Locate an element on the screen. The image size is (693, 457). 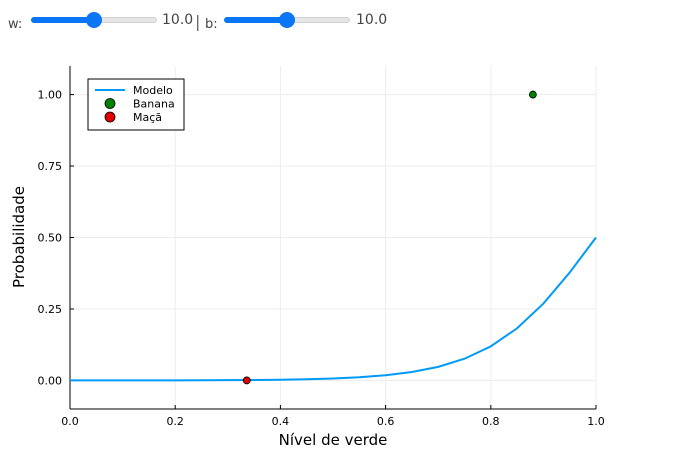
w-slider-thumb is located at coordinates (94, 20).